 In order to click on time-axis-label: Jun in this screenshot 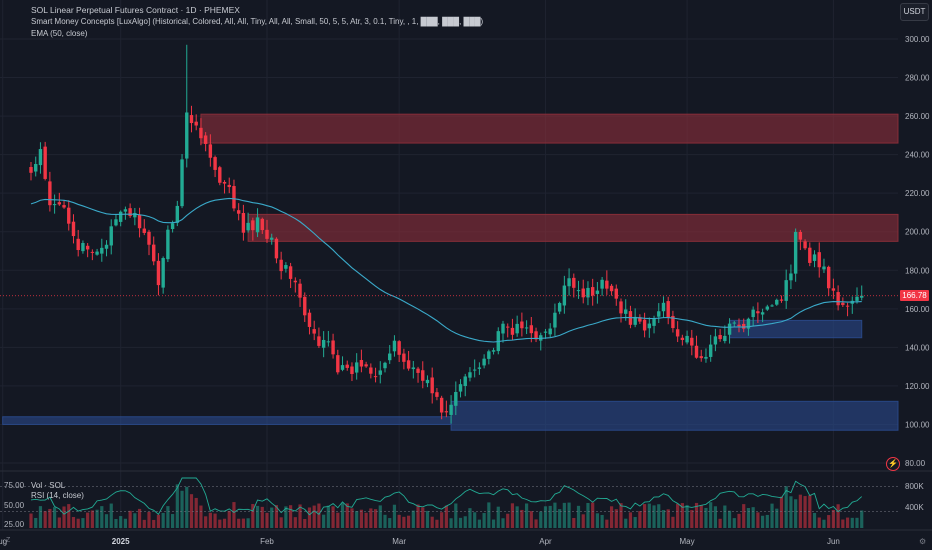, I will do `click(833, 541)`.